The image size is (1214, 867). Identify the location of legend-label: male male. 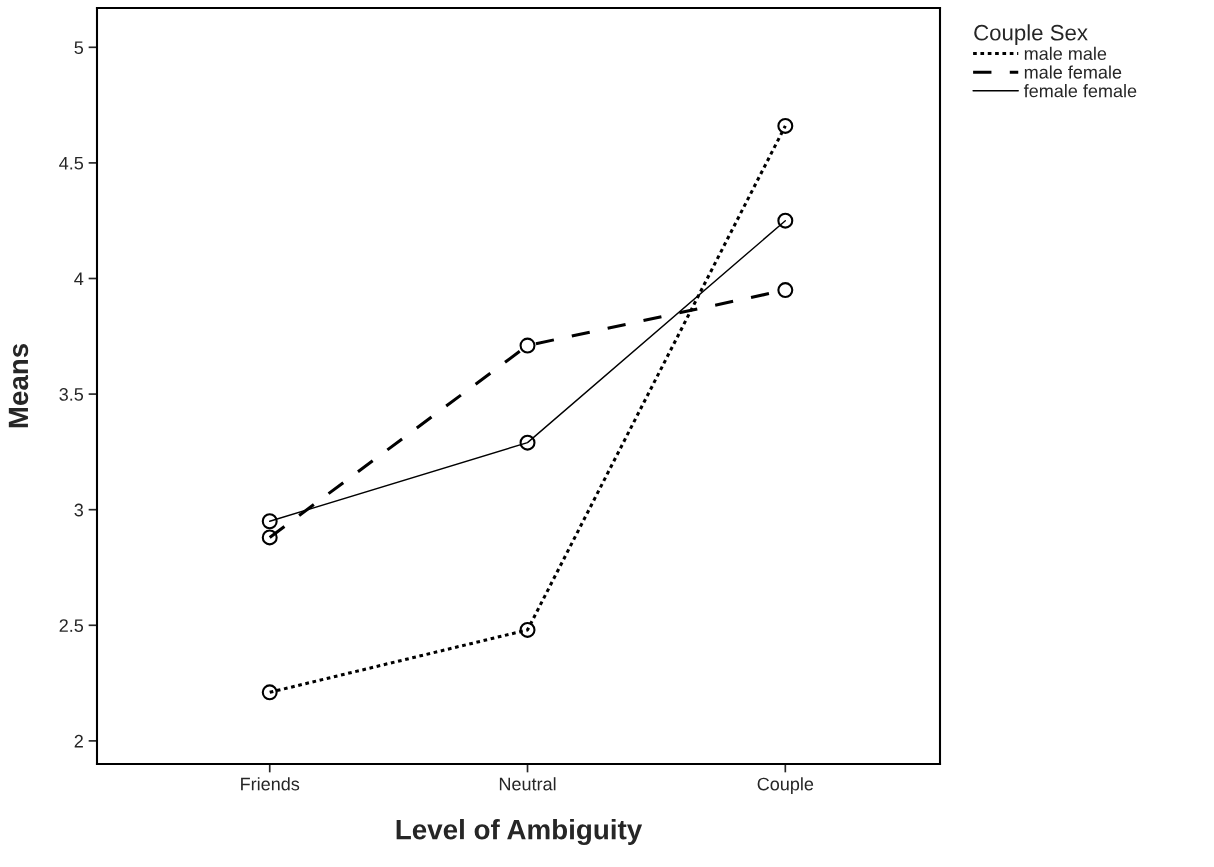
(1065, 53).